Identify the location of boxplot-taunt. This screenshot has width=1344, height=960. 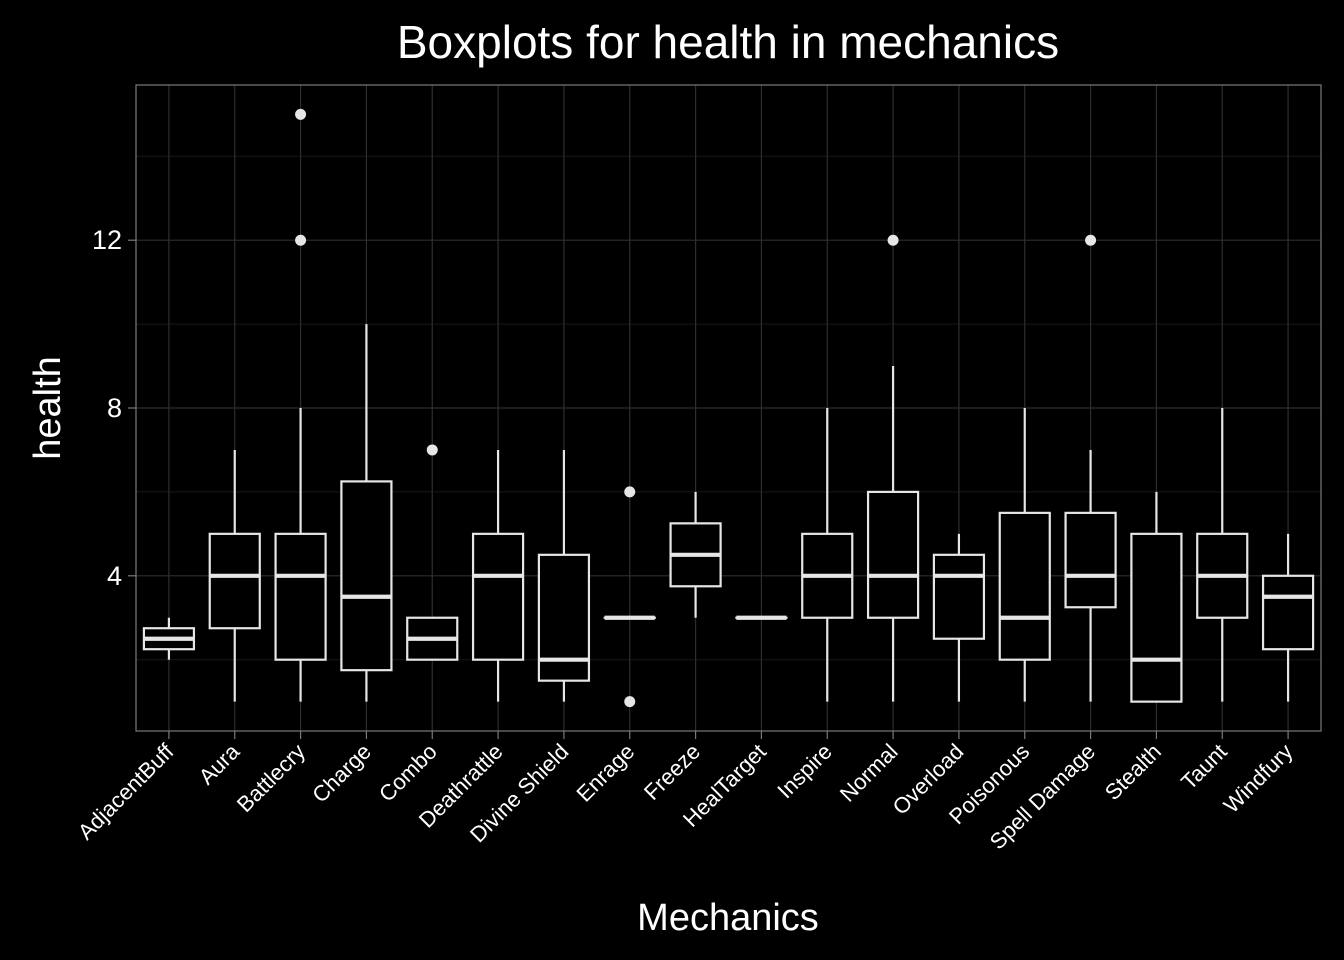
(1222, 555).